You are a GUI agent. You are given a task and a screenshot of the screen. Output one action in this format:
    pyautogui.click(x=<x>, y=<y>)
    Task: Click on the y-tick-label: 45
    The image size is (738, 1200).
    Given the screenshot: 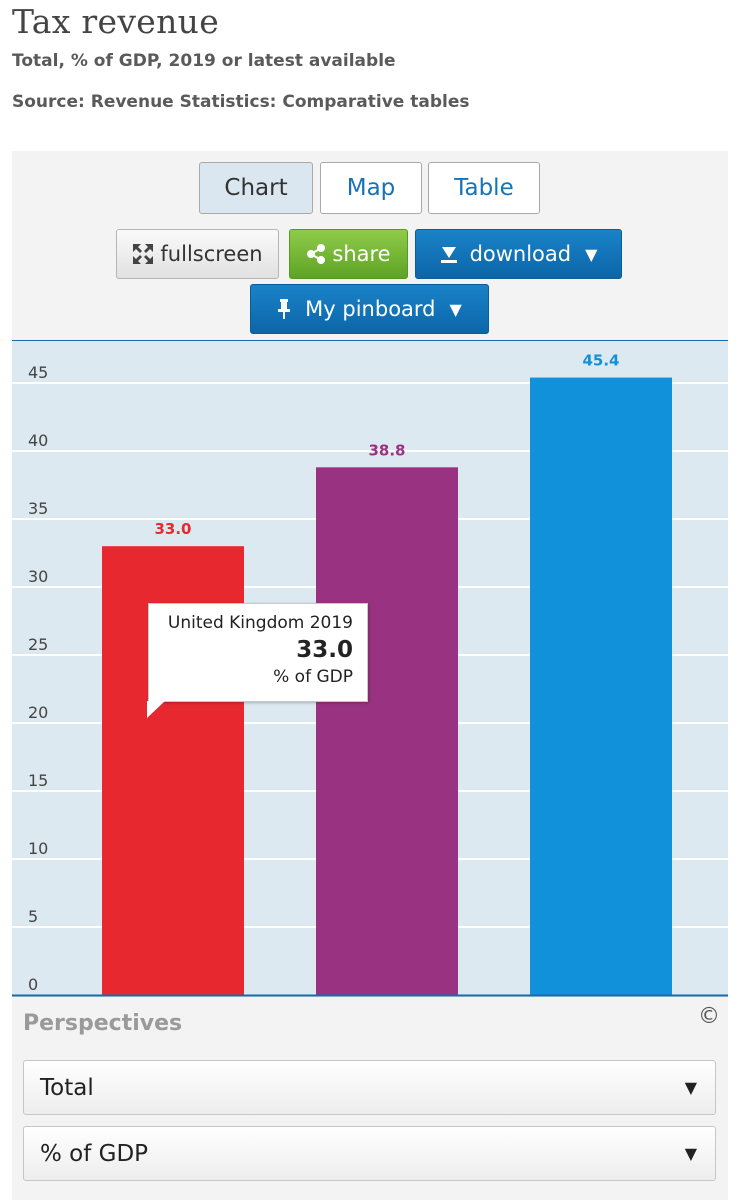 What is the action you would take?
    pyautogui.click(x=38, y=372)
    